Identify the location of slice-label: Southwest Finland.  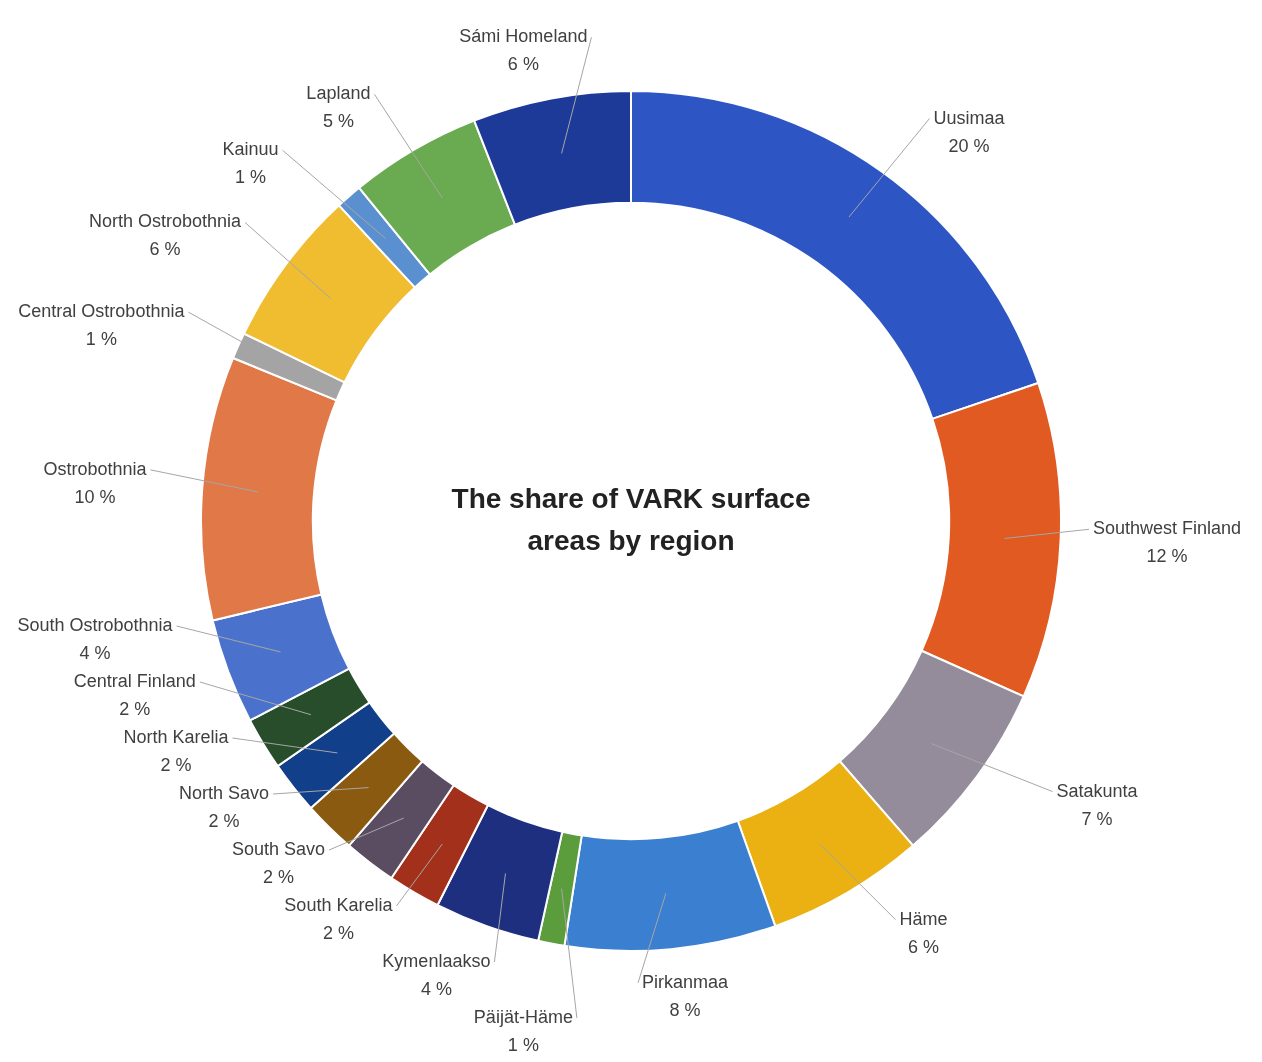
(1167, 528).